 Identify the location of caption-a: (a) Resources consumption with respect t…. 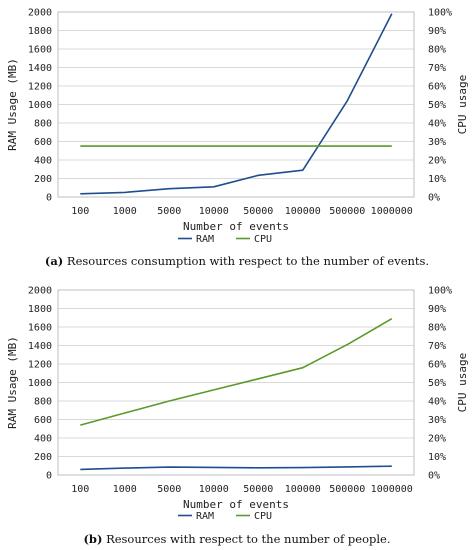
(237, 261).